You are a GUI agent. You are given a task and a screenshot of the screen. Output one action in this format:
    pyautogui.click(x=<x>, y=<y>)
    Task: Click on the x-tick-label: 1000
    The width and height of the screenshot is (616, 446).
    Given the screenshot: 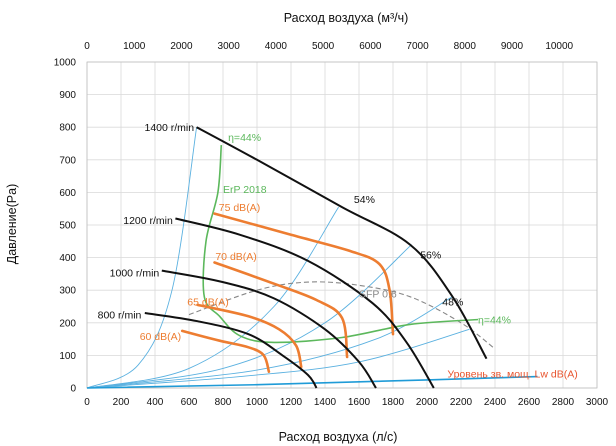 What is the action you would take?
    pyautogui.click(x=257, y=402)
    